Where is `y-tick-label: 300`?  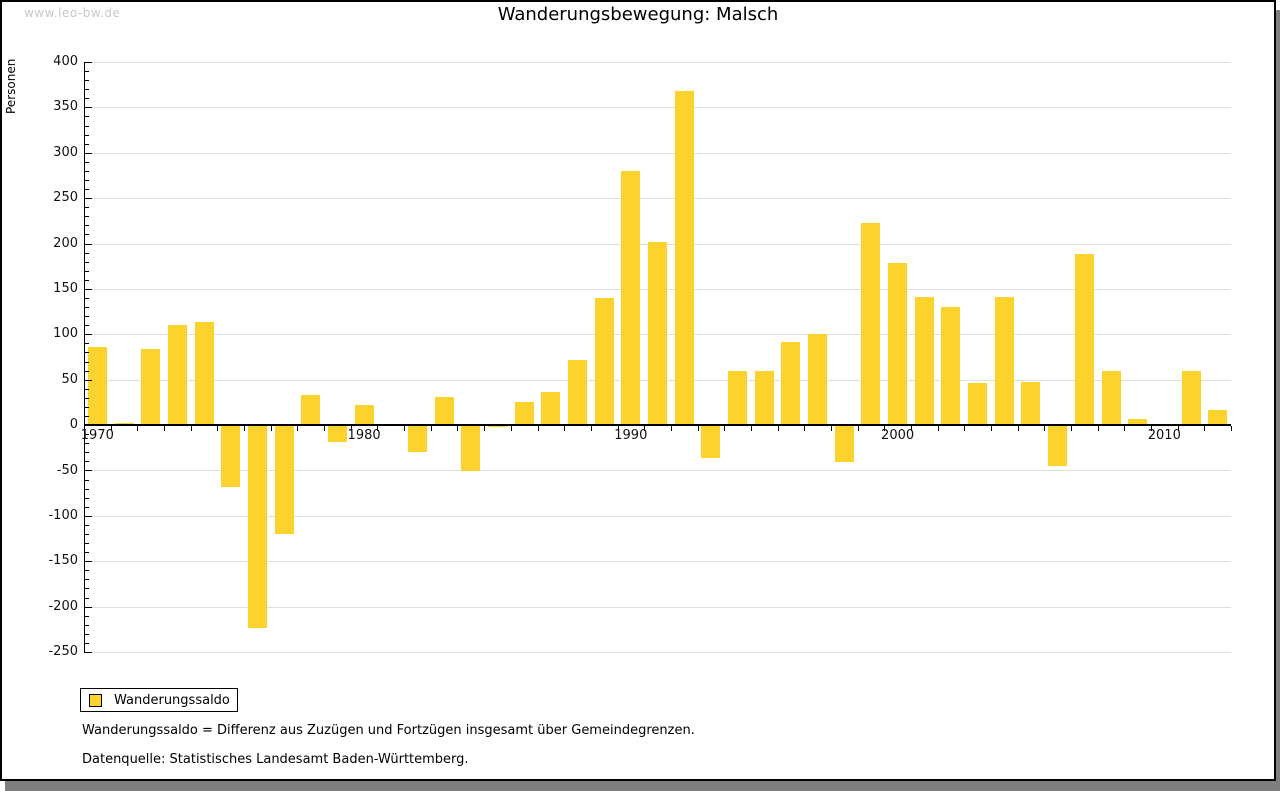
y-tick-label: 300 is located at coordinates (65, 152).